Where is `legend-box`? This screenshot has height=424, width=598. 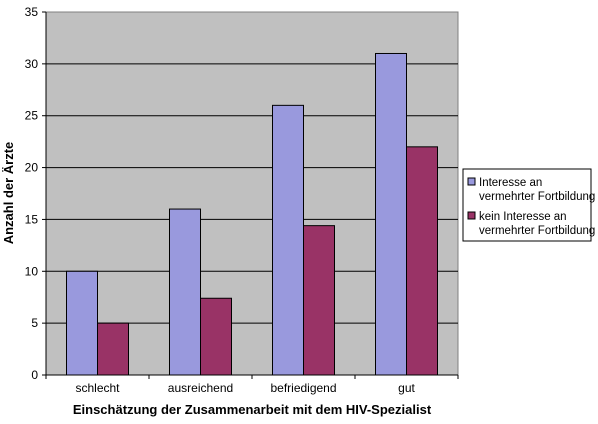
legend-box is located at coordinates (527, 205).